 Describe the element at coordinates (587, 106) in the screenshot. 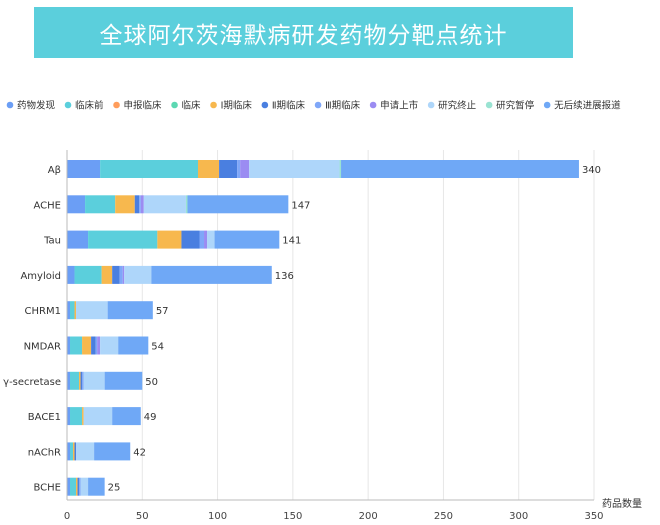

I see `legend-label: 无后续进展报道` at that location.